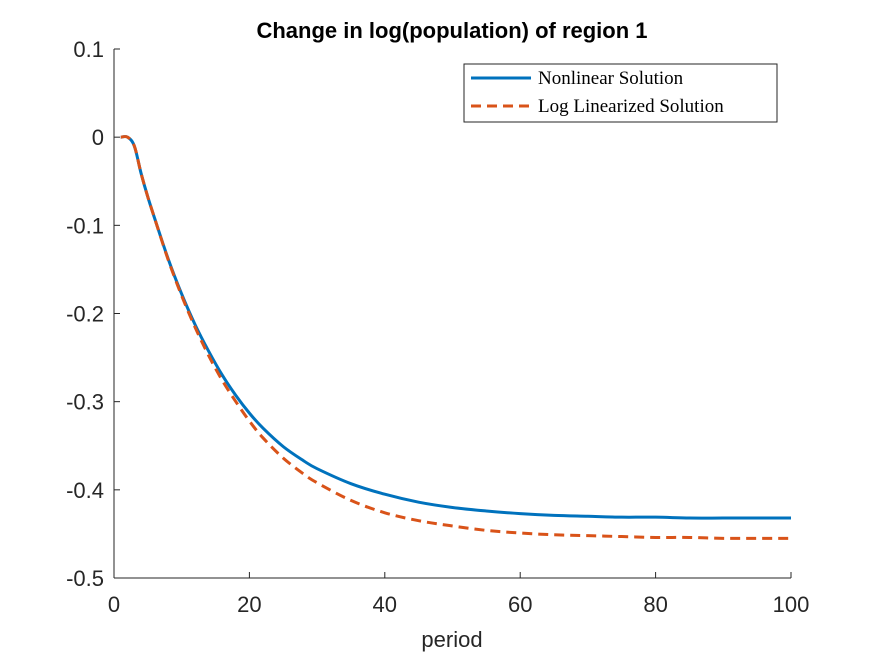  Describe the element at coordinates (520, 604) in the screenshot. I see `x-tick-label: 60` at that location.